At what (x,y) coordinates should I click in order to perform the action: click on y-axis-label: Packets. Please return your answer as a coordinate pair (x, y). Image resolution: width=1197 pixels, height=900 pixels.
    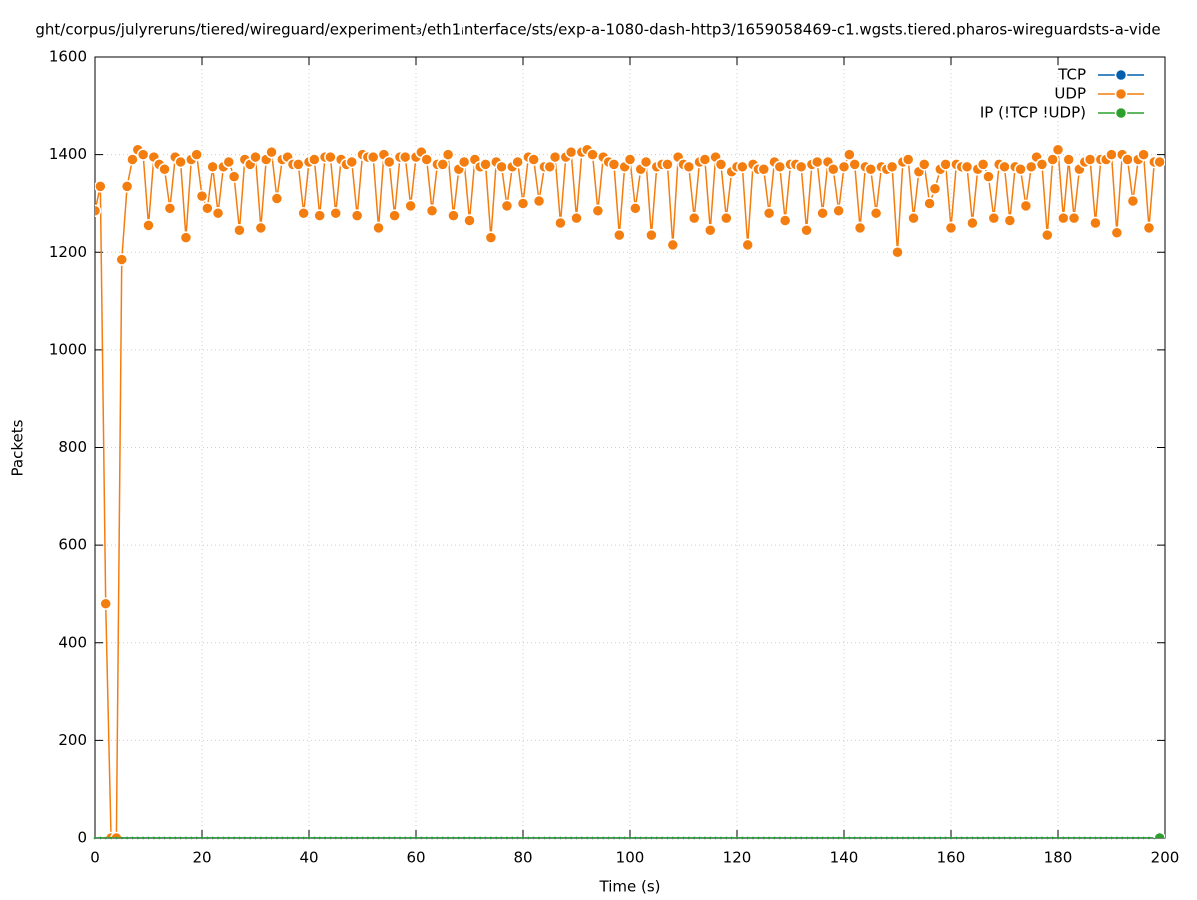
    Looking at the image, I should click on (18, 447).